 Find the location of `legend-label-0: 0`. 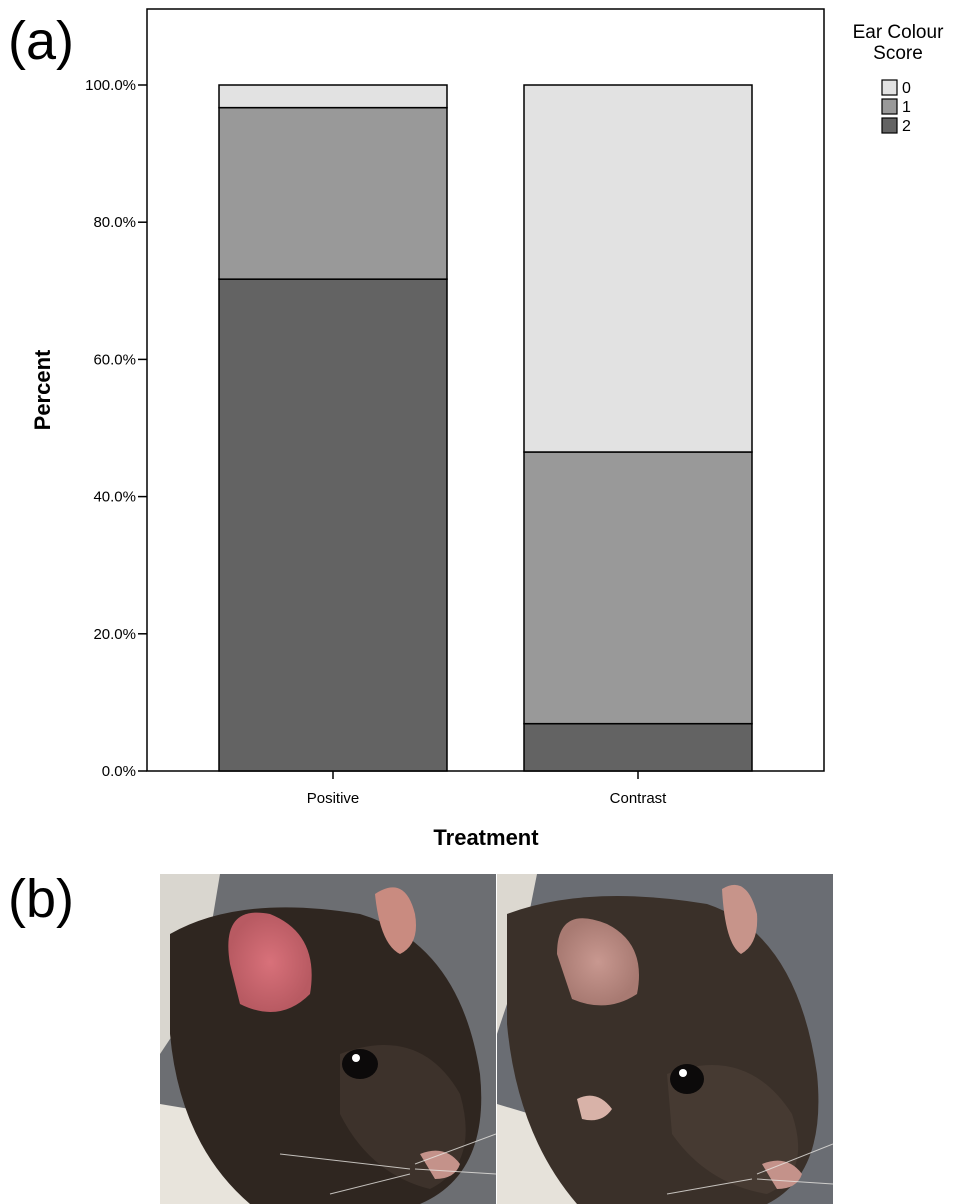

legend-label-0: 0 is located at coordinates (906, 88).